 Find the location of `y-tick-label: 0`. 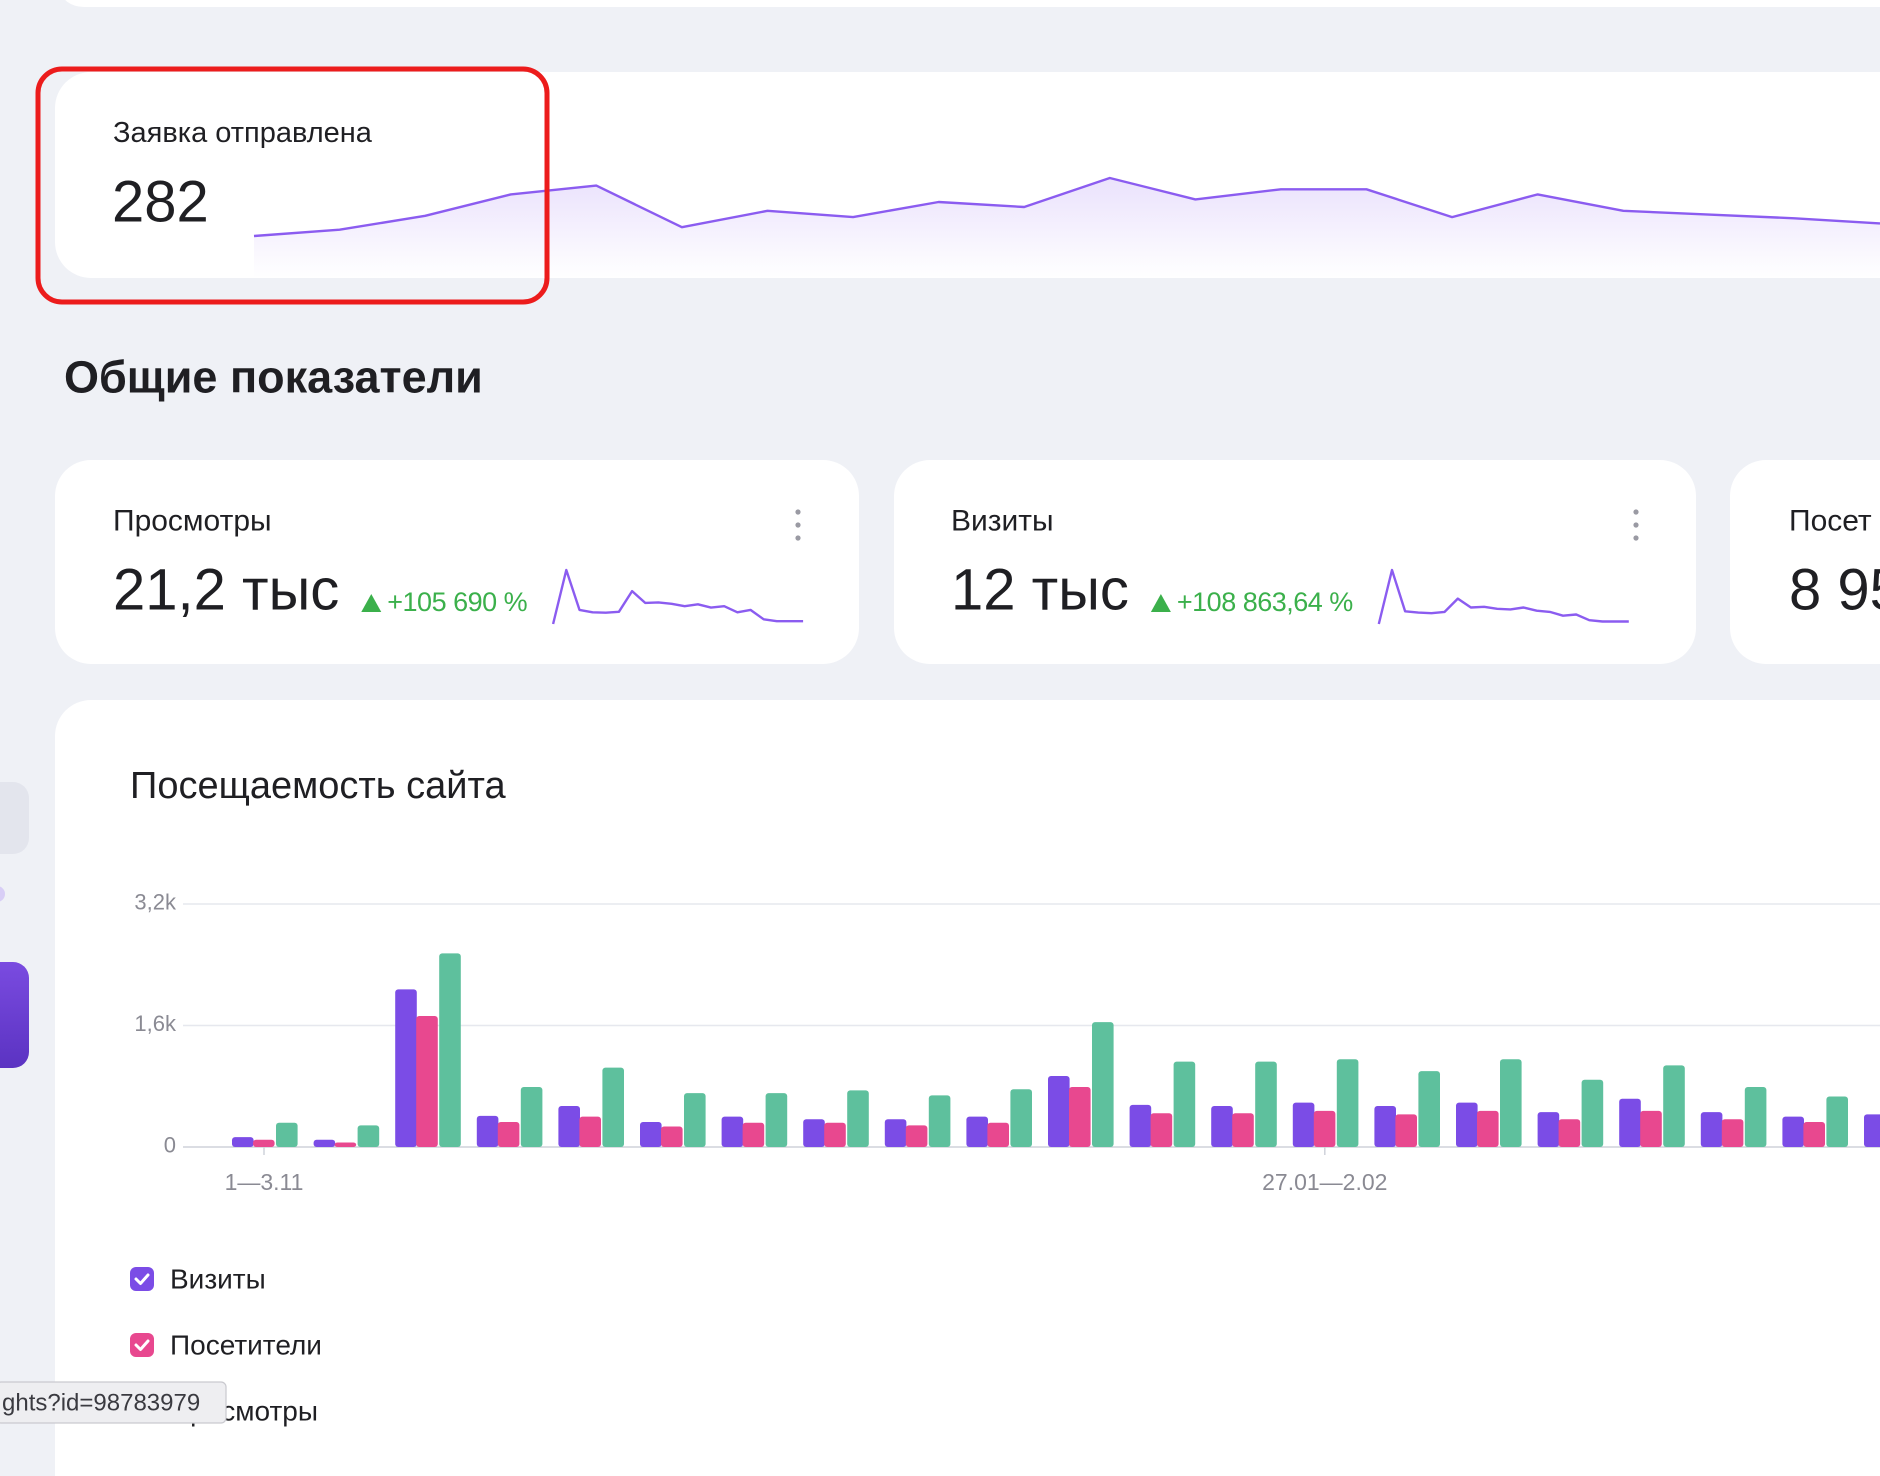

y-tick-label: 0 is located at coordinates (170, 1145).